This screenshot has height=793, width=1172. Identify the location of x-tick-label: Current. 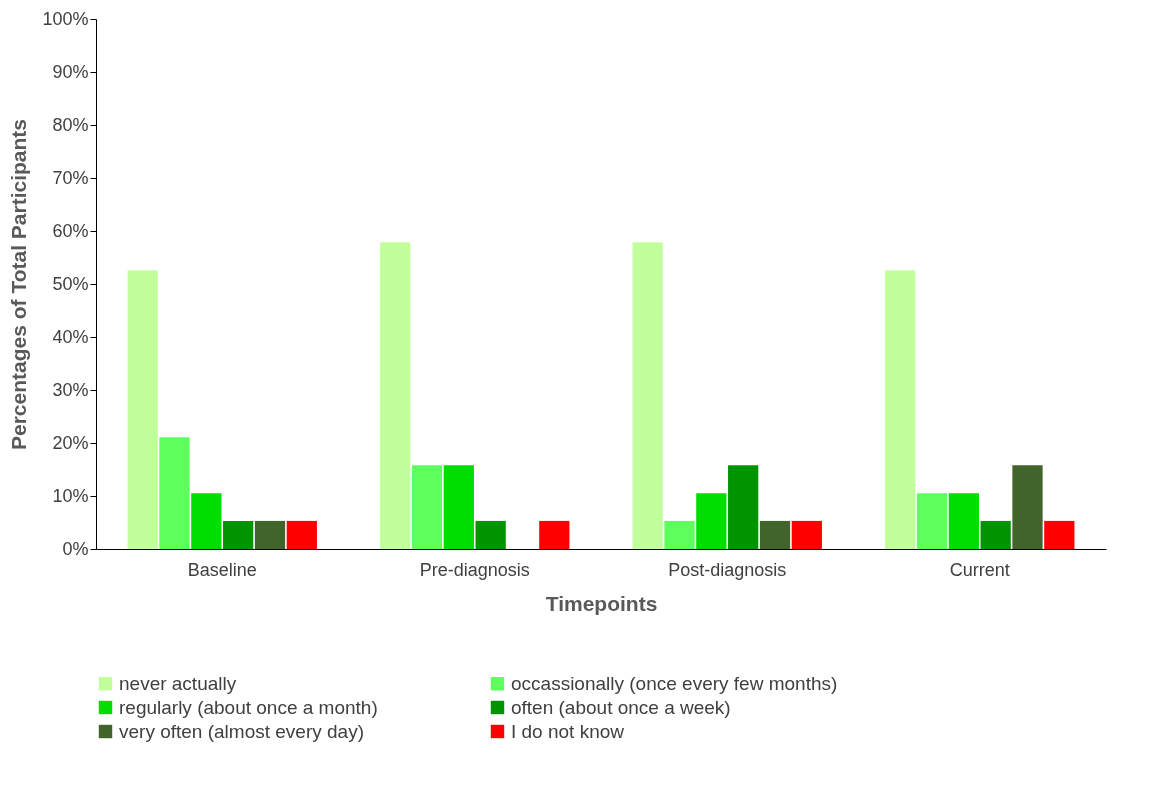
(979, 569).